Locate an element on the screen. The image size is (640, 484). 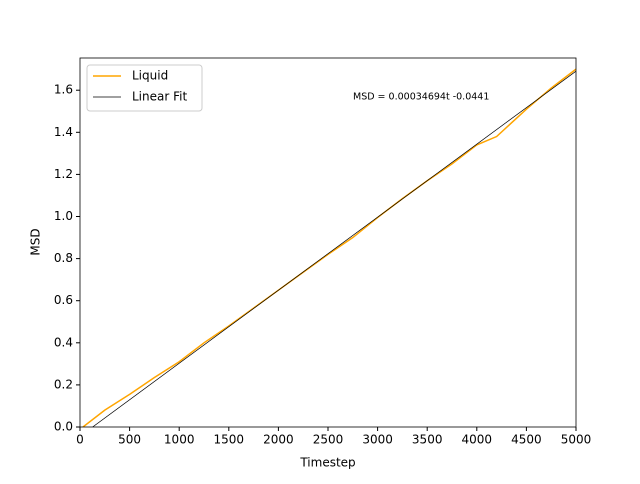
x-tick-label: 1000 is located at coordinates (179, 440).